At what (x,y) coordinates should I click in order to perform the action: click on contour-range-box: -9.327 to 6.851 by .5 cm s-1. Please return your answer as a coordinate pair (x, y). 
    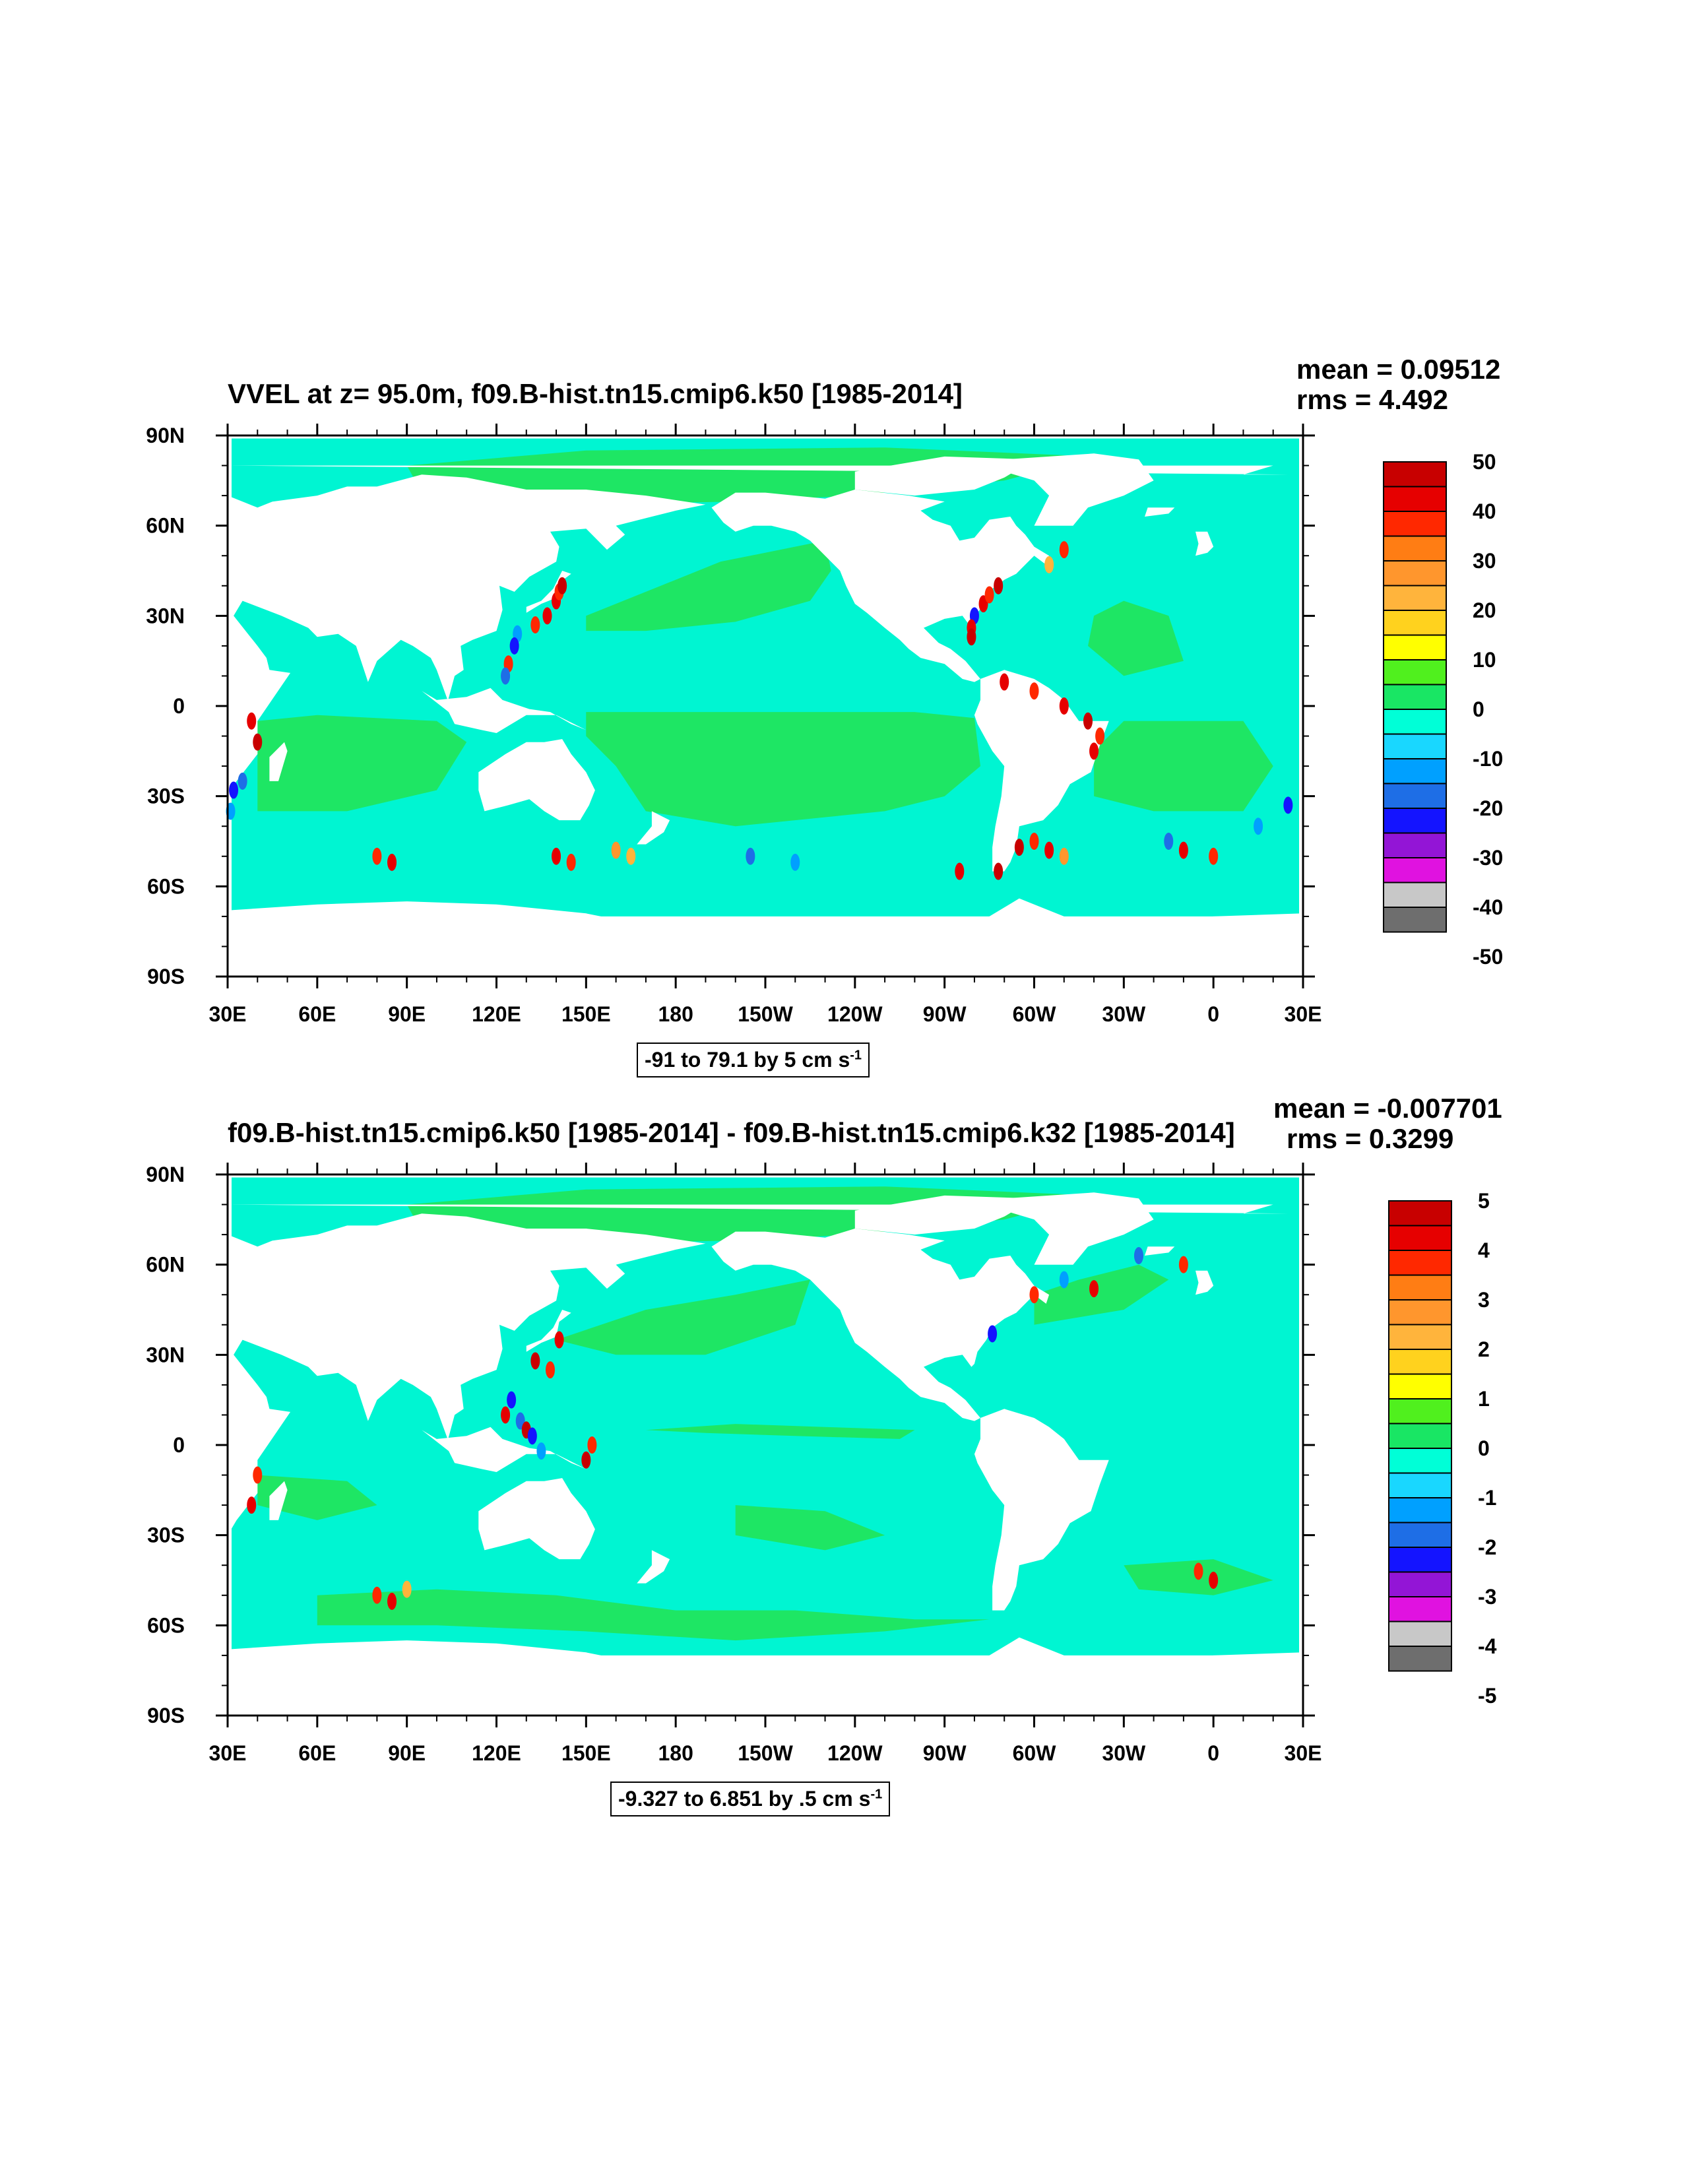
    Looking at the image, I should click on (750, 1799).